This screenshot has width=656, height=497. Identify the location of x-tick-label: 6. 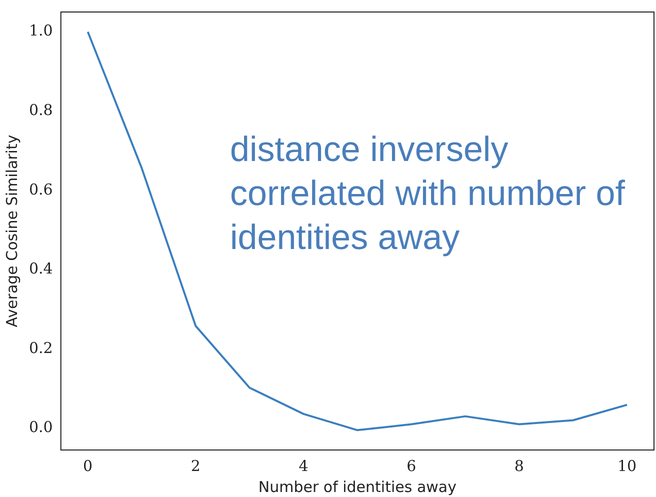
(411, 465).